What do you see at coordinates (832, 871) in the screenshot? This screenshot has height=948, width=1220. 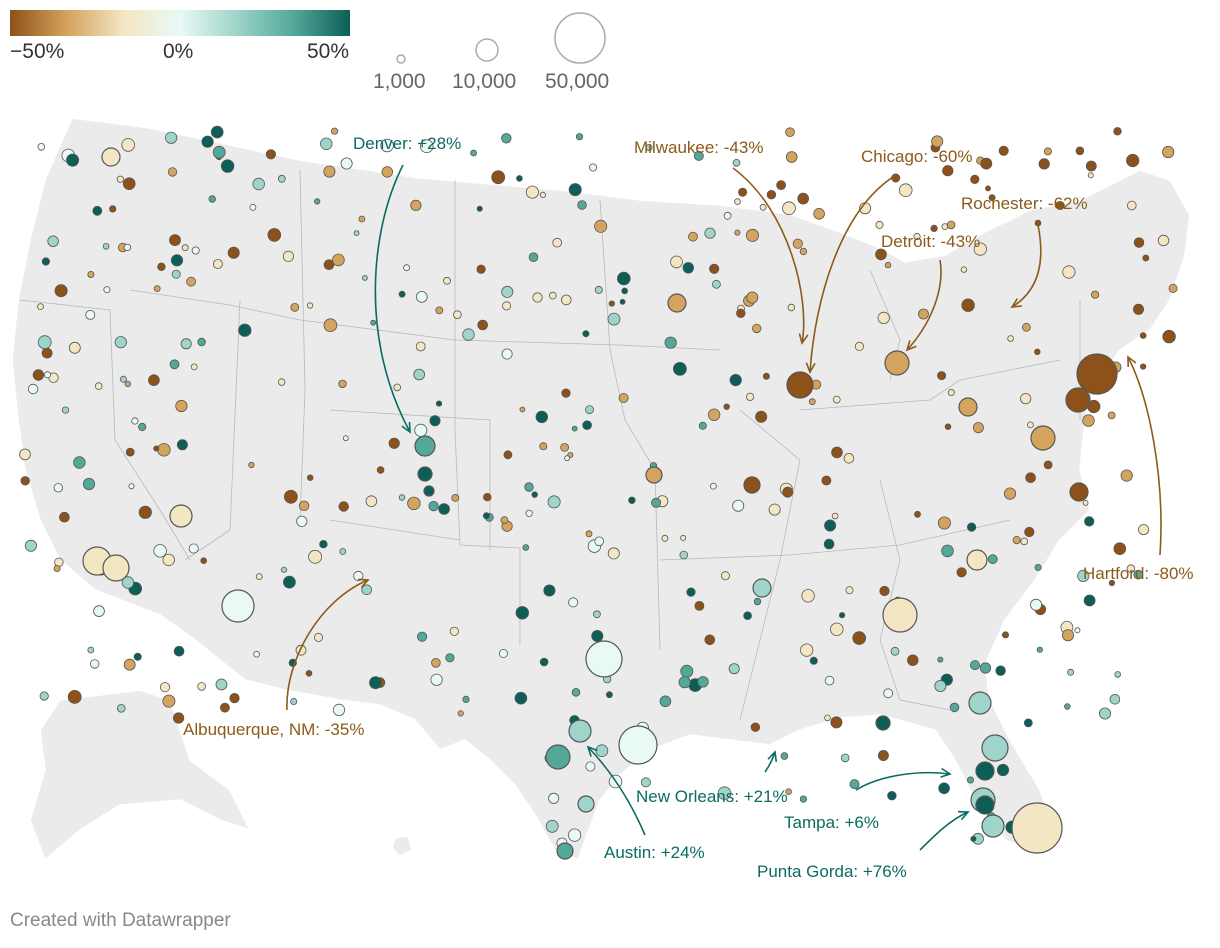 I see `annotation-punta-gorda: Punta Gorda: +76%` at bounding box center [832, 871].